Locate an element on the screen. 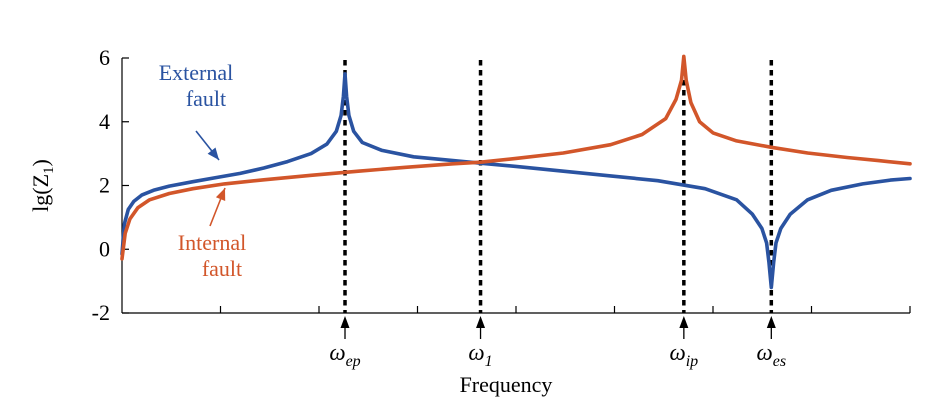 The image size is (947, 418). y-axis-label-main: lg(Z is located at coordinates (40, 193).